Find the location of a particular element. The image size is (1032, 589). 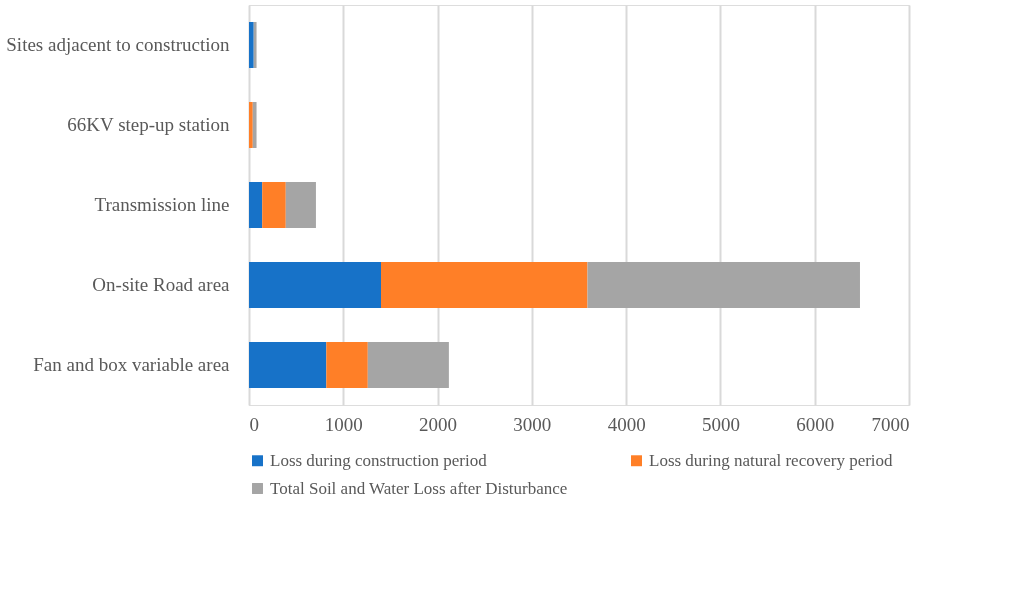

x-tick-label: 7000 is located at coordinates (890, 424).